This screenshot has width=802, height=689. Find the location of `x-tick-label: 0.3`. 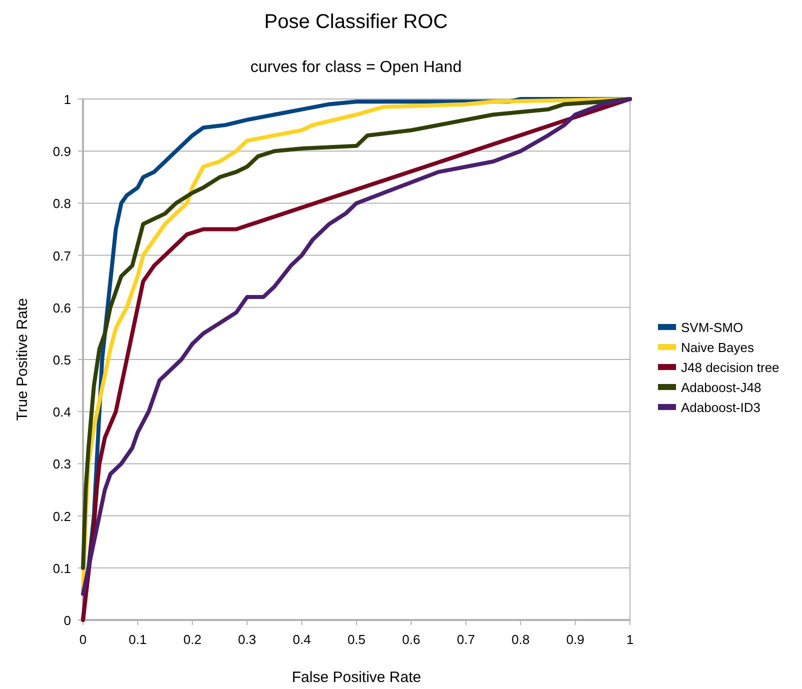

x-tick-label: 0.3 is located at coordinates (247, 639).